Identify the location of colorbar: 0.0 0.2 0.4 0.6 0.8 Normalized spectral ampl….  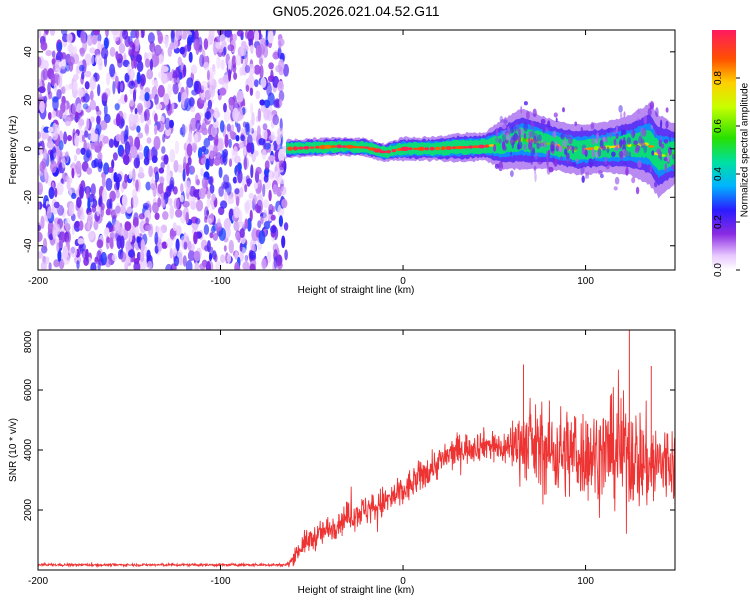
(731, 153).